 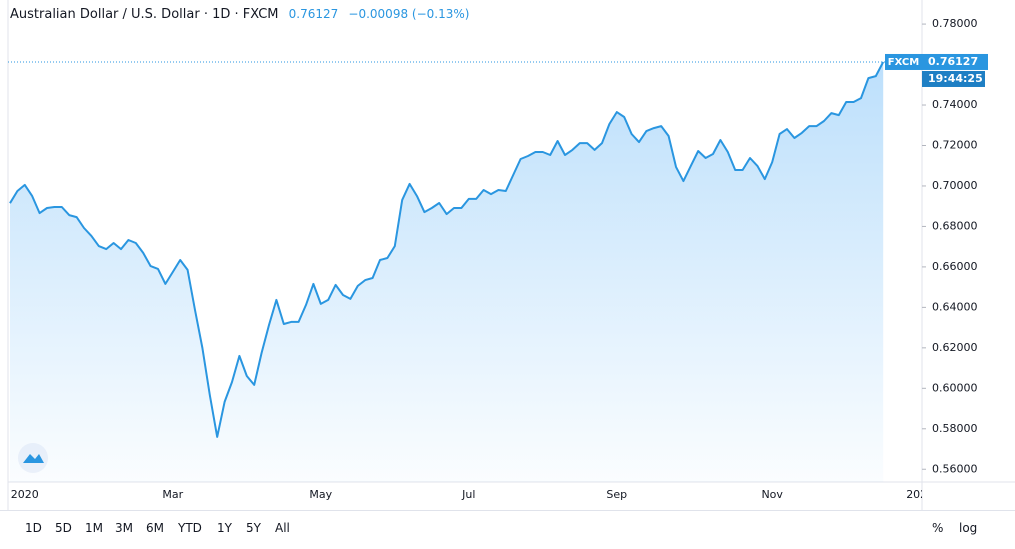 I want to click on price-tag: 0.76127, so click(x=953, y=61).